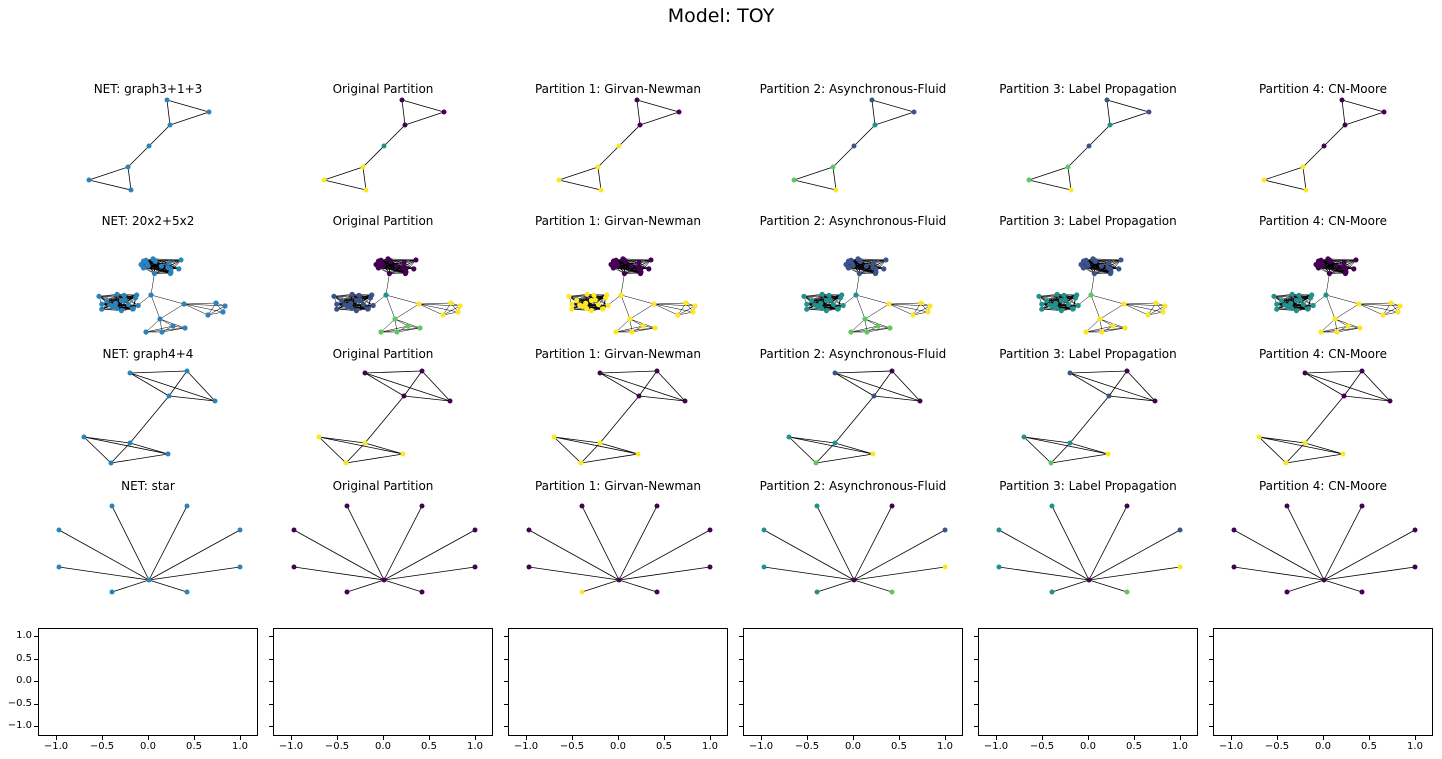 This screenshot has height=759, width=1442. Describe the element at coordinates (1088, 221) in the screenshot. I see `panel-title: Partition 3: Label Propagation` at that location.